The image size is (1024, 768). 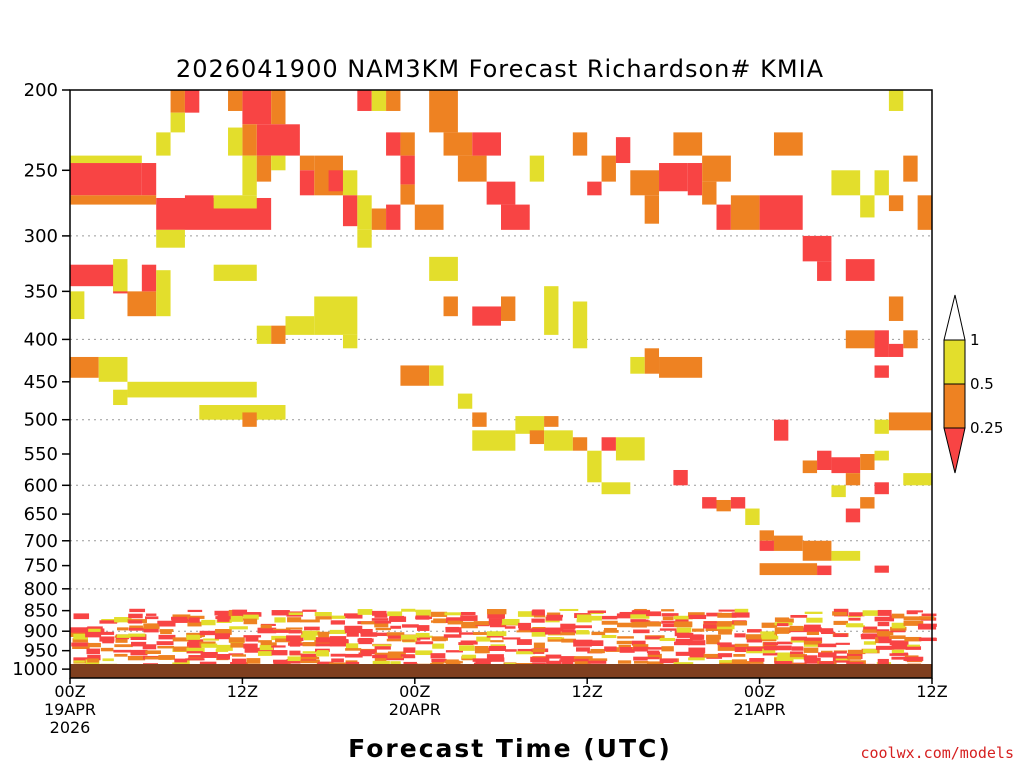 I want to click on x-tick-label: 00Z, so click(x=69, y=691).